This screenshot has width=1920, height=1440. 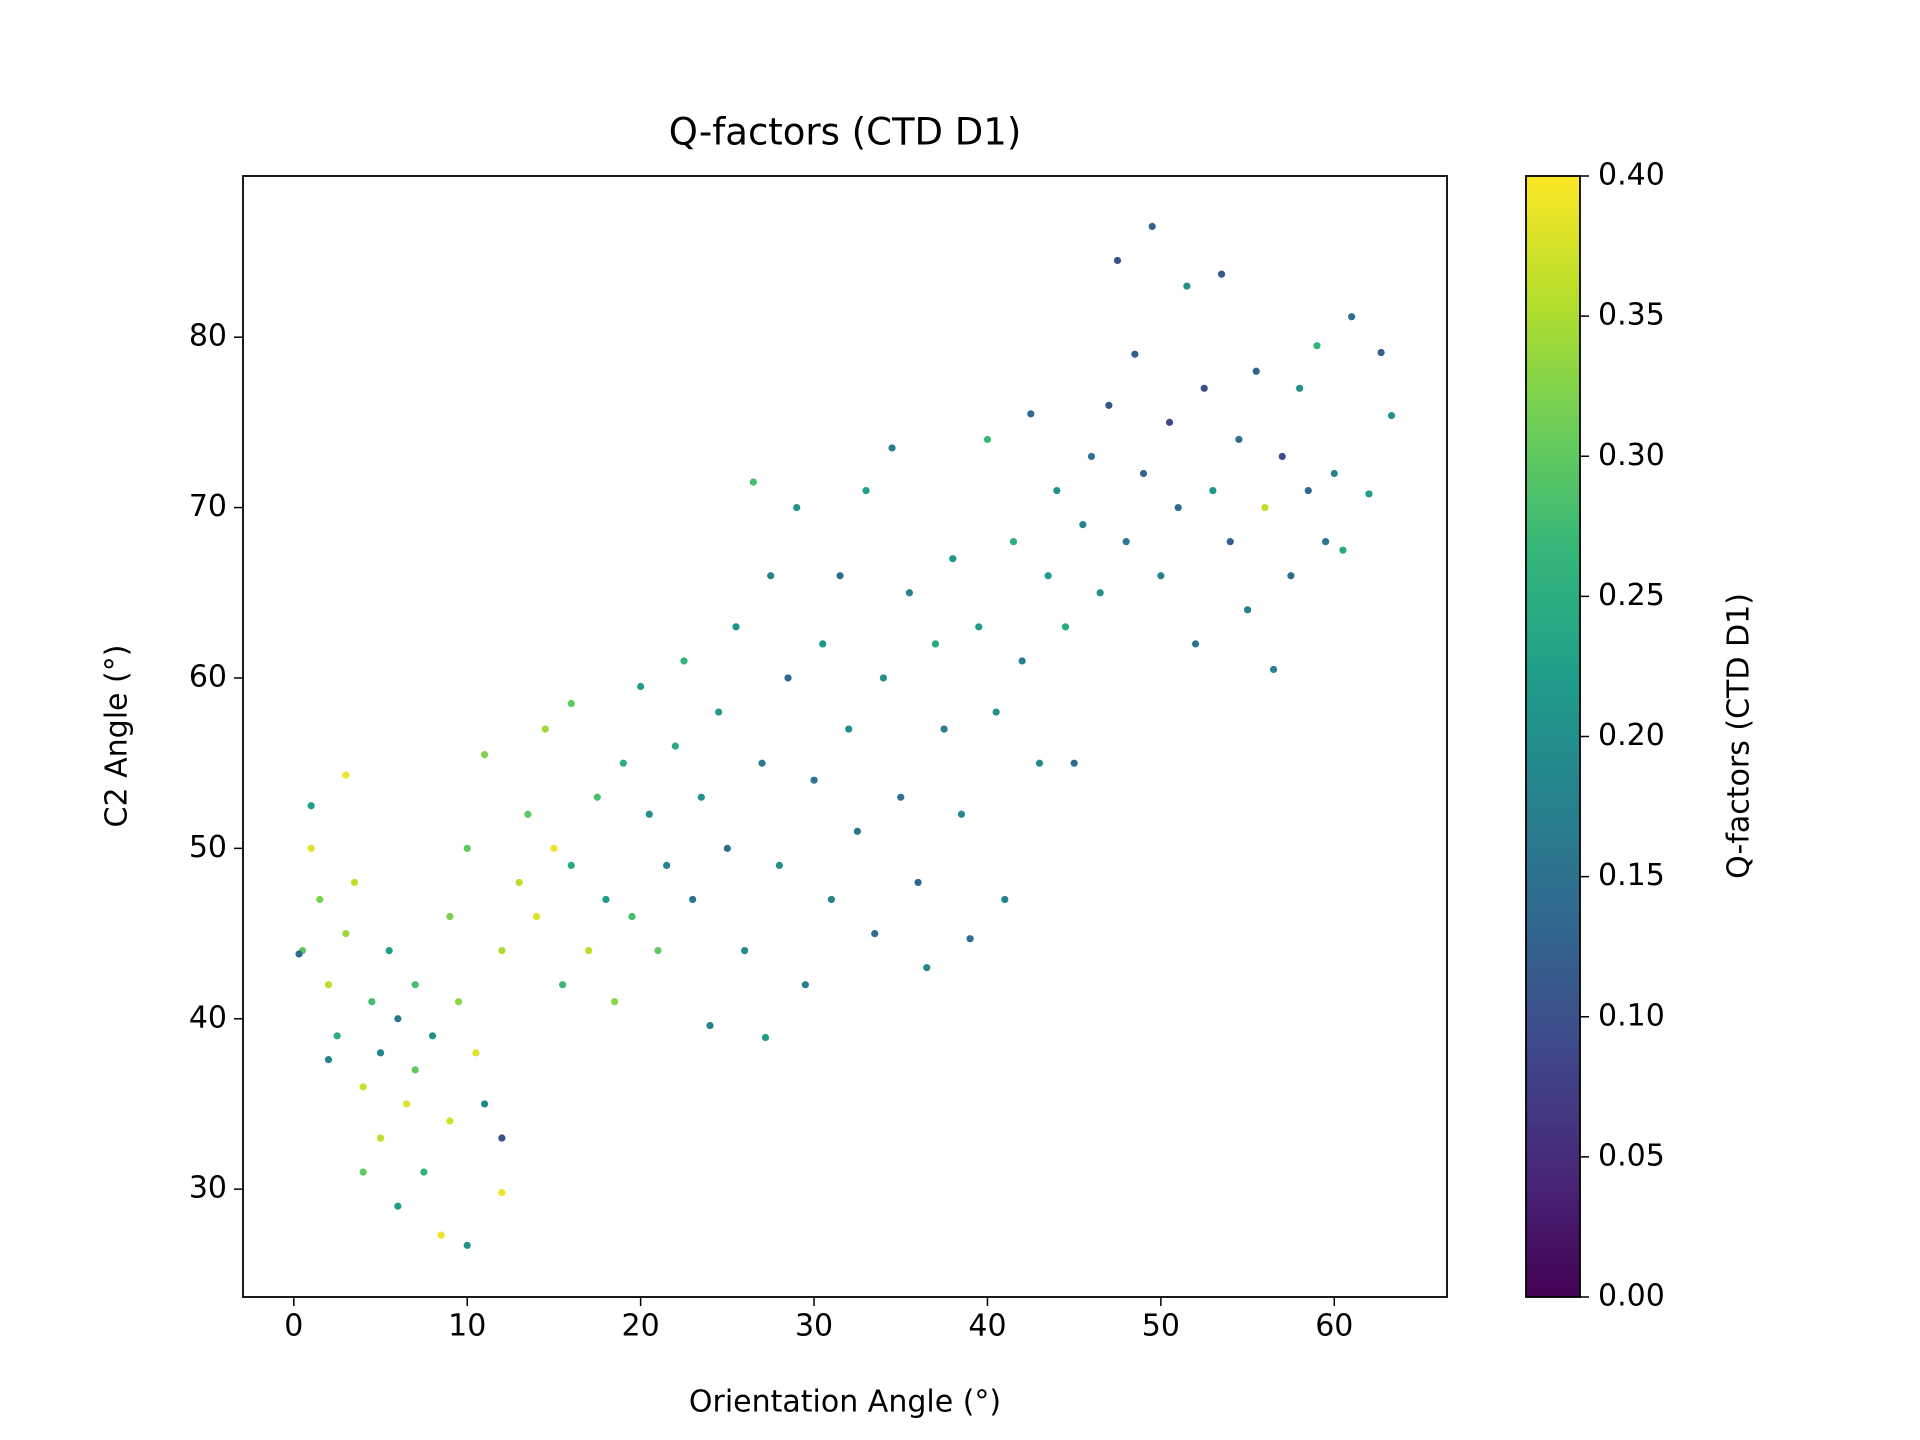 I want to click on colorbar-tick-label: 0.20, so click(x=1631, y=735).